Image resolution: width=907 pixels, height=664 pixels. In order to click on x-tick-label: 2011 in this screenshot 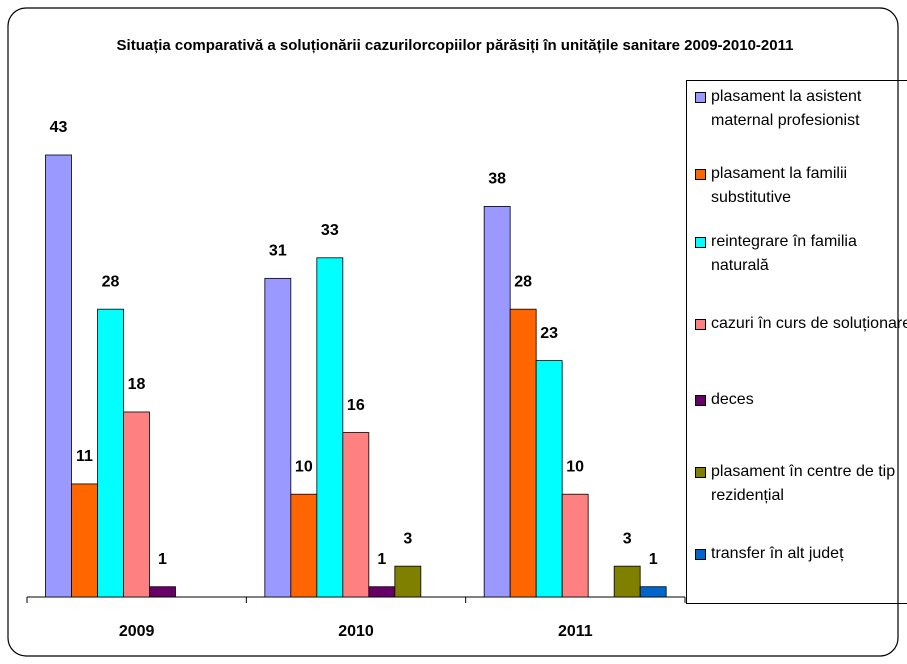, I will do `click(575, 631)`.